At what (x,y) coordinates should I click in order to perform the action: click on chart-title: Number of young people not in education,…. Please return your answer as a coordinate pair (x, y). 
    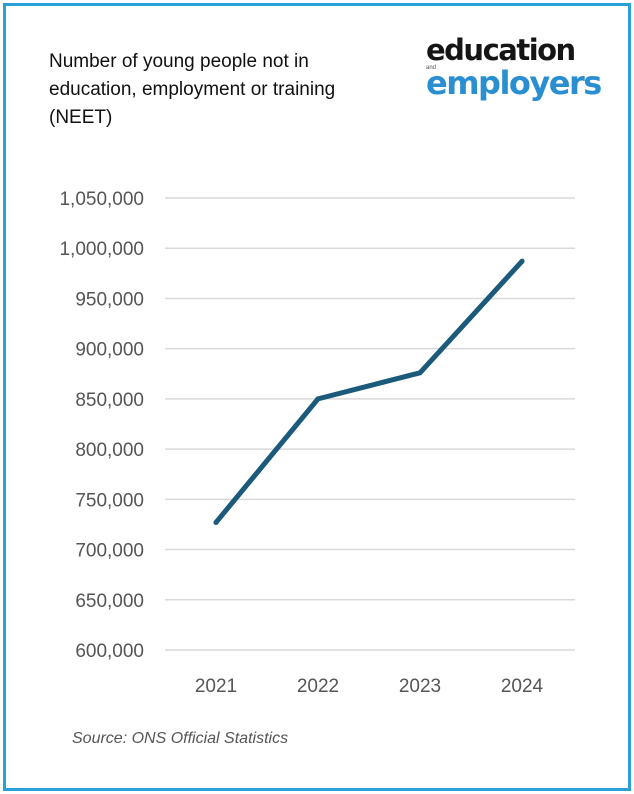
    Looking at the image, I should click on (192, 89).